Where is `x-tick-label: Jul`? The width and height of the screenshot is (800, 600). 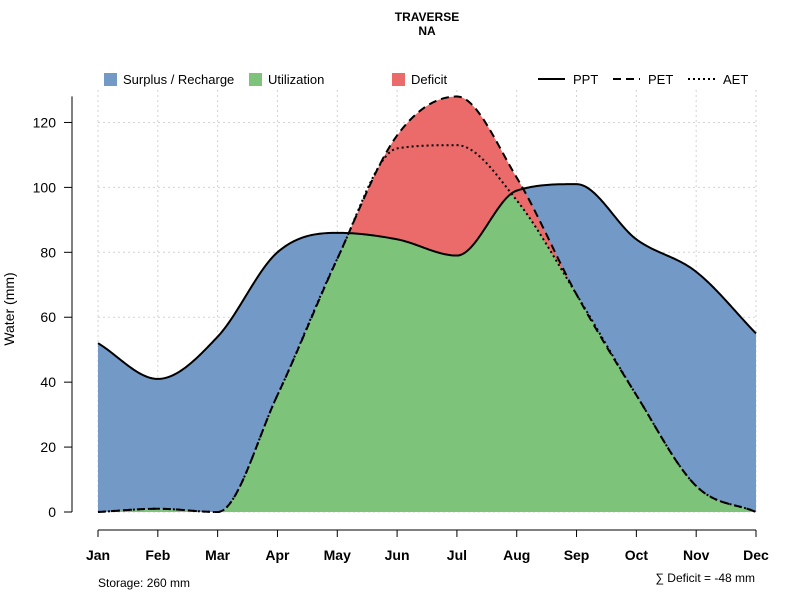 x-tick-label: Jul is located at coordinates (457, 555).